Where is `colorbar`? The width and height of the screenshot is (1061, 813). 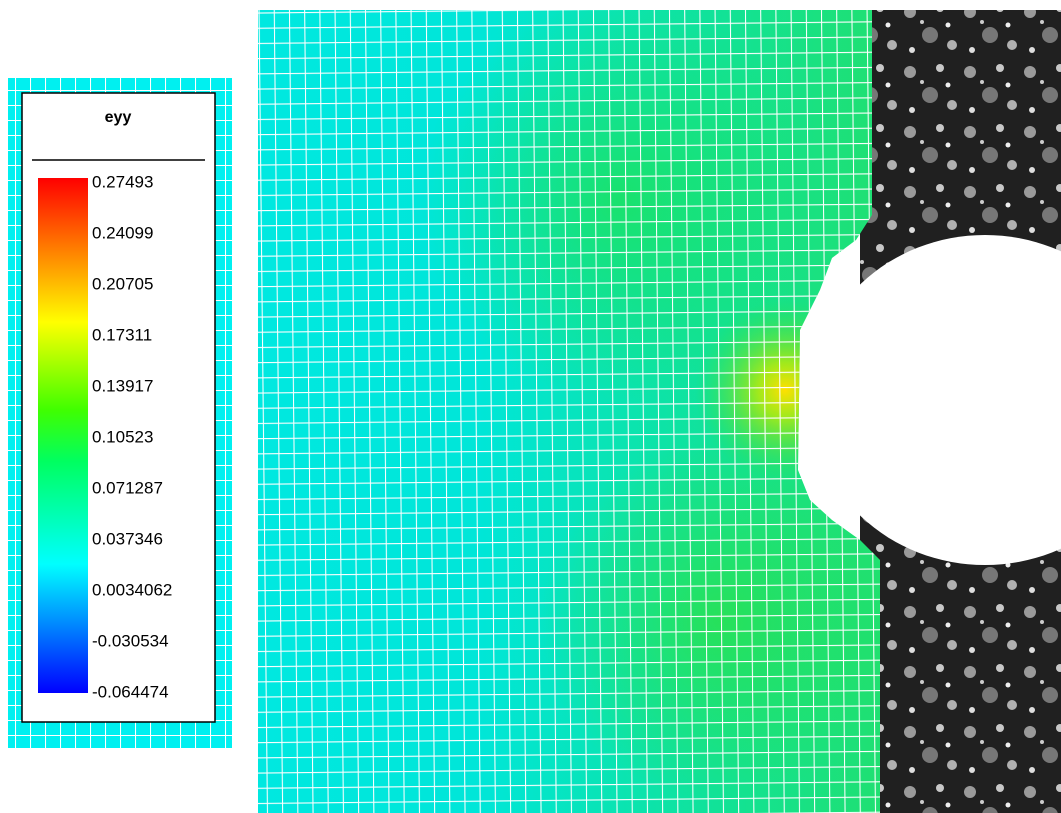 colorbar is located at coordinates (63, 435).